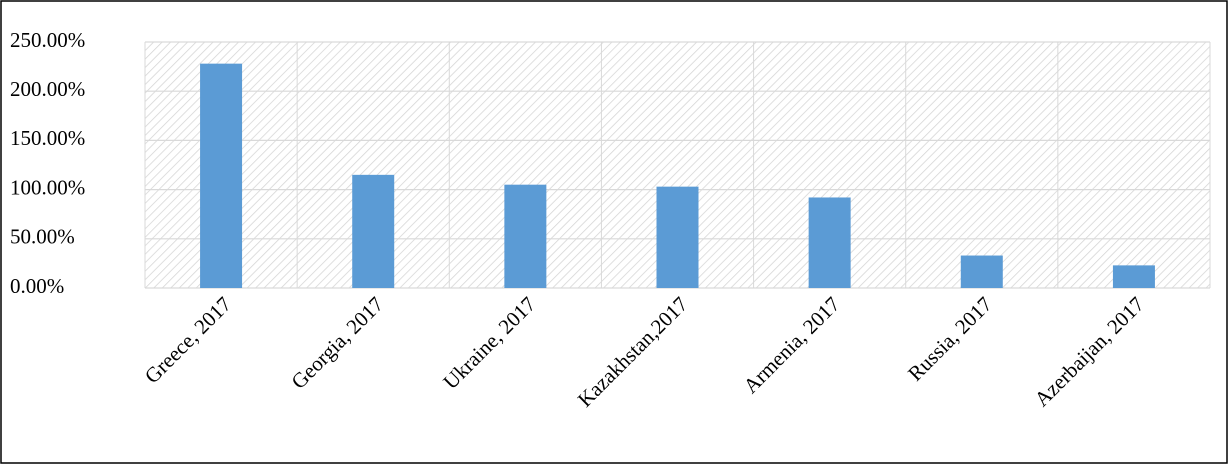 This screenshot has width=1228, height=464. Describe the element at coordinates (489, 343) in the screenshot. I see `x-tick-label: Ukraine, 2017` at that location.